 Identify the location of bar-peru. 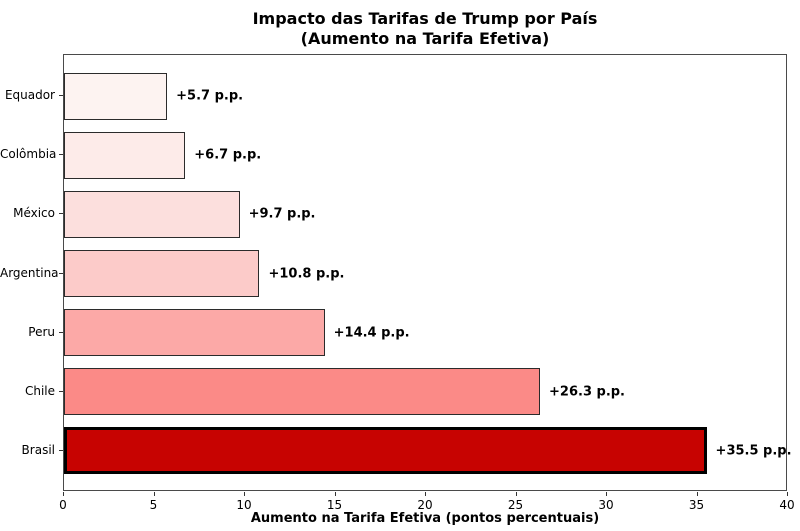
(194, 332).